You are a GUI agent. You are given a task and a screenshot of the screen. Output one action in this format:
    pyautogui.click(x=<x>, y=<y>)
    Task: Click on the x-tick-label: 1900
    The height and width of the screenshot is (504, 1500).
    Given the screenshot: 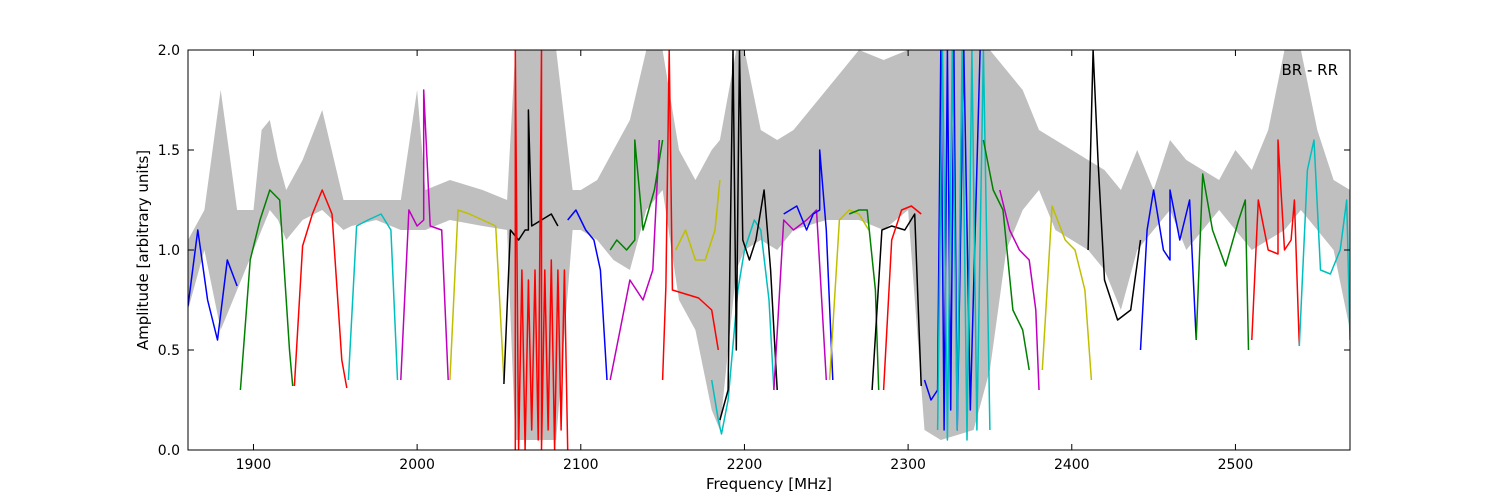 What is the action you would take?
    pyautogui.click(x=254, y=465)
    